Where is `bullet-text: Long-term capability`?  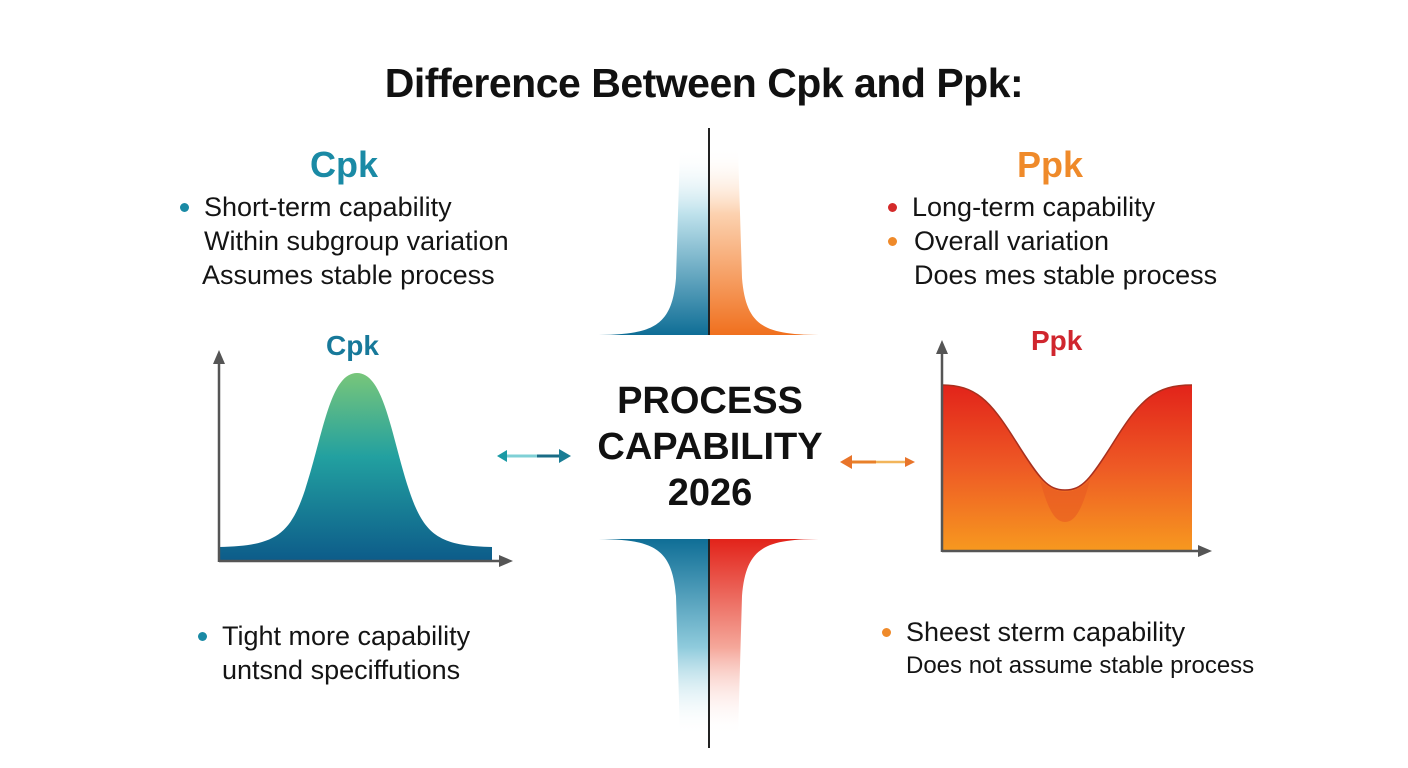
bullet-text: Long-term capability is located at coordinates (1034, 207).